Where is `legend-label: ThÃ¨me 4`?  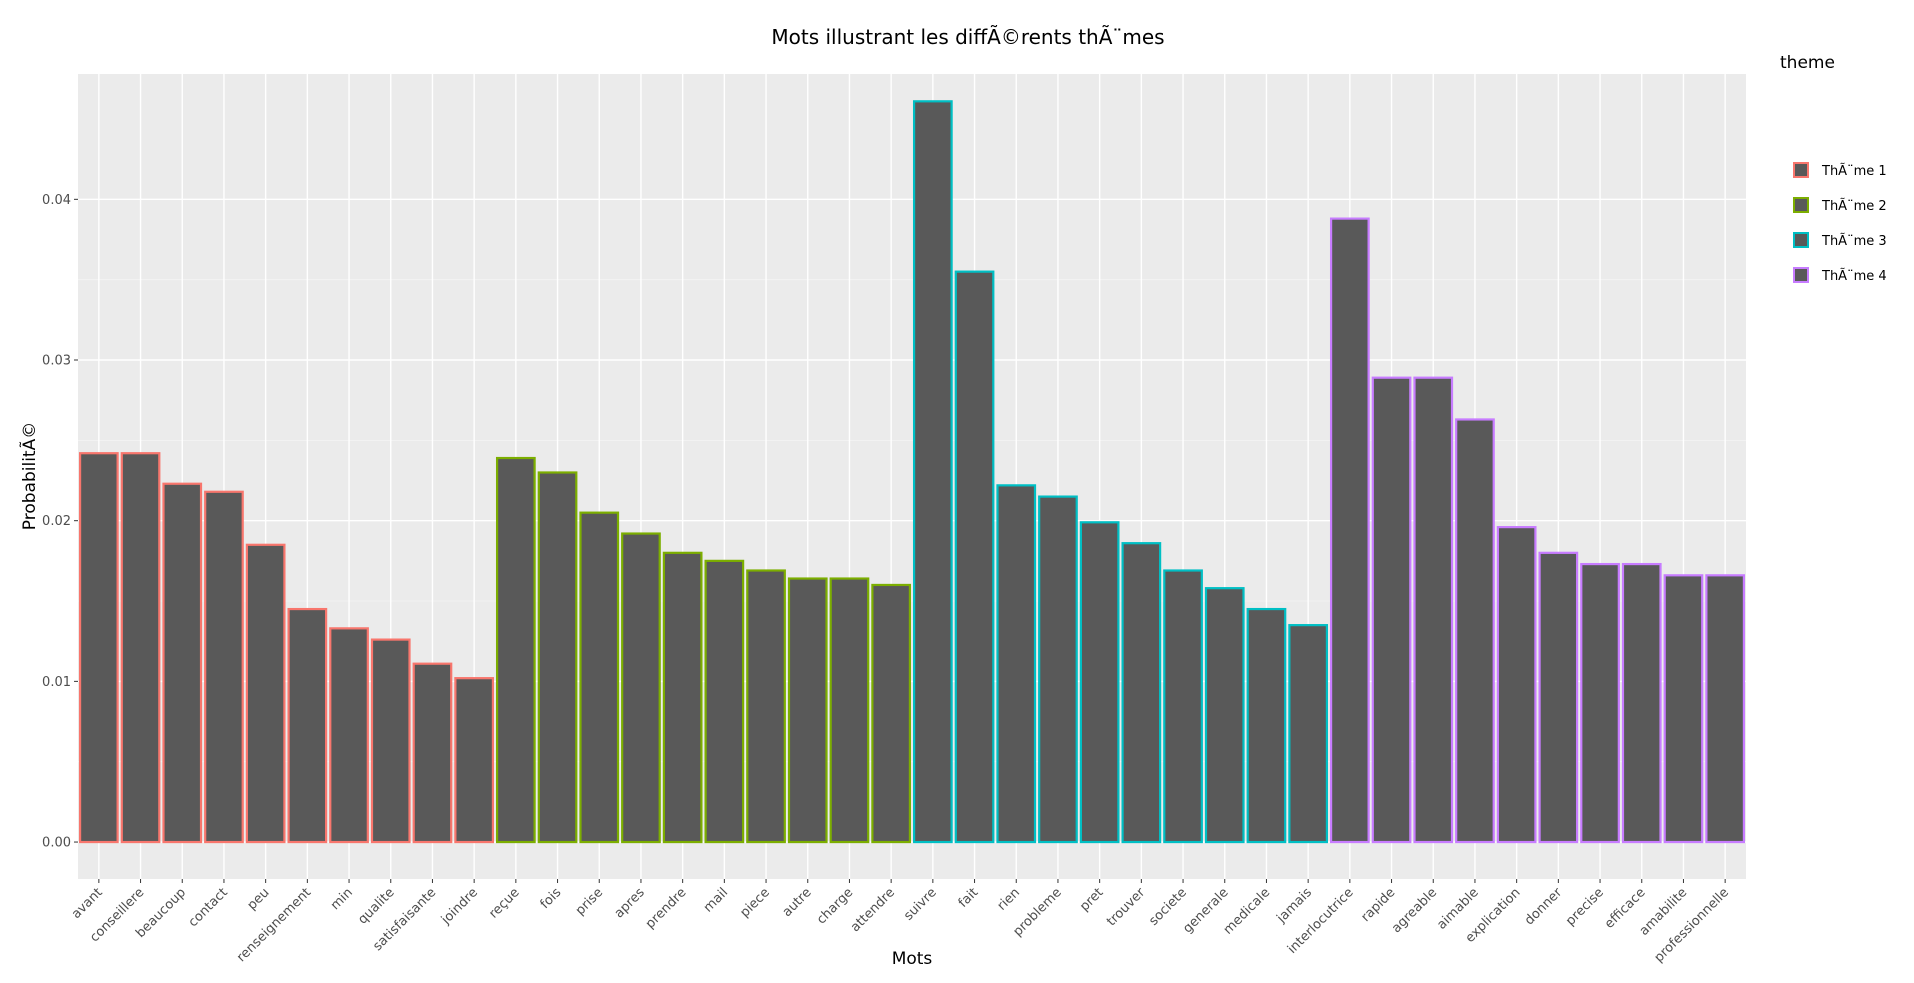
legend-label: ThÃ¨me 4 is located at coordinates (1854, 276).